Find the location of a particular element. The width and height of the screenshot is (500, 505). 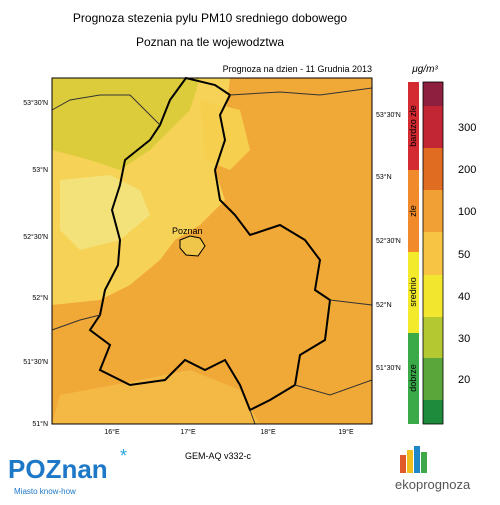

logo-poznan: POZnan * Miasto know-how is located at coordinates (67, 471).